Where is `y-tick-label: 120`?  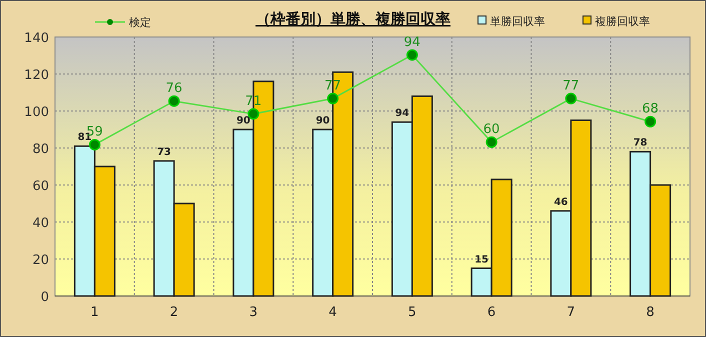 y-tick-label: 120 is located at coordinates (36, 75).